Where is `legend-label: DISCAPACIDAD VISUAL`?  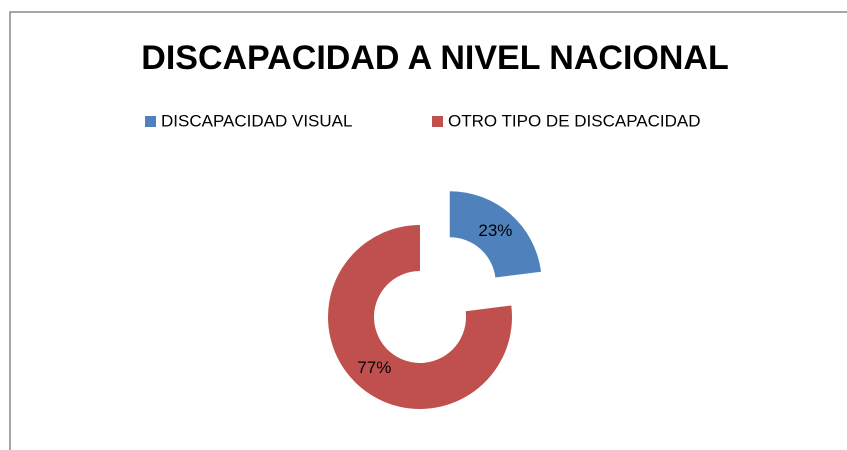 legend-label: DISCAPACIDAD VISUAL is located at coordinates (256, 120).